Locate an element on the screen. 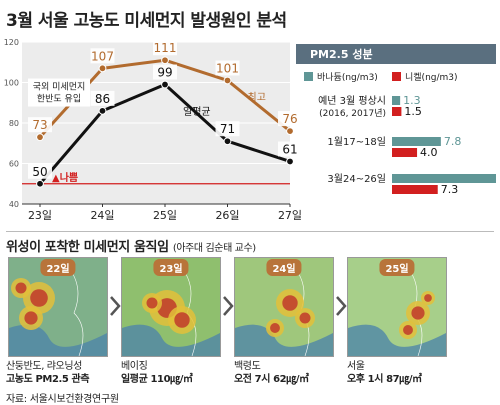 The width and height of the screenshot is (500, 405). annotation-box is located at coordinates (59, 92).